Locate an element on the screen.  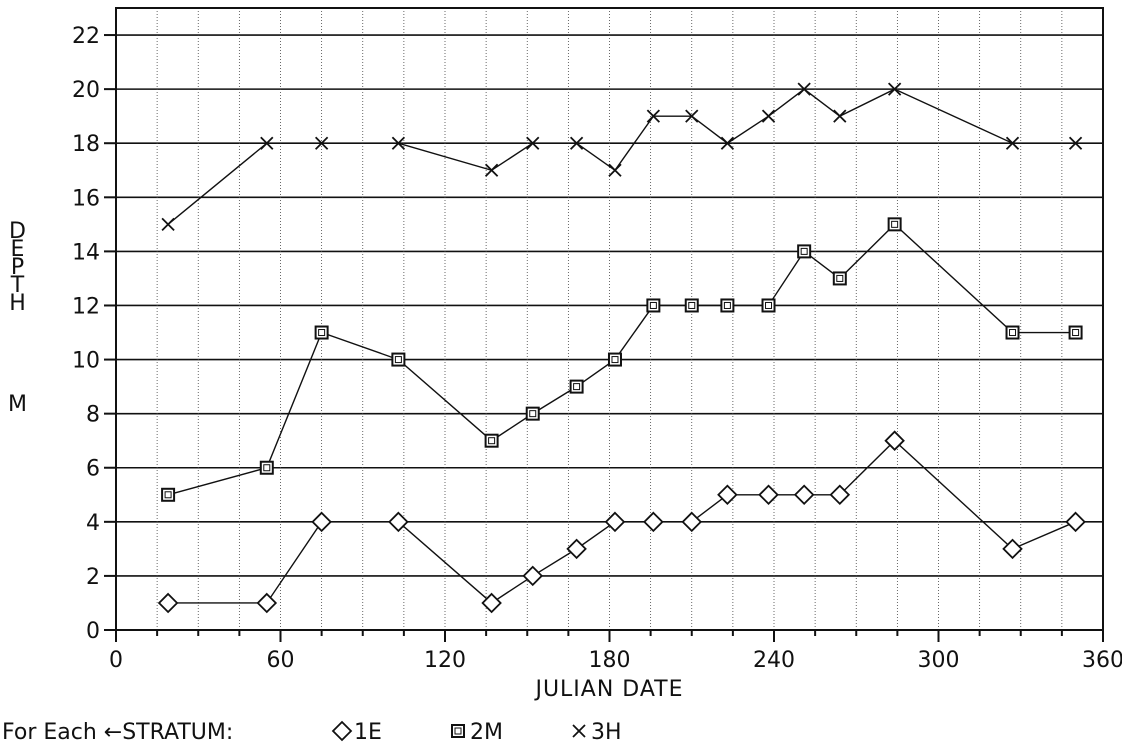
x-tick-label: 0 is located at coordinates (116, 660).